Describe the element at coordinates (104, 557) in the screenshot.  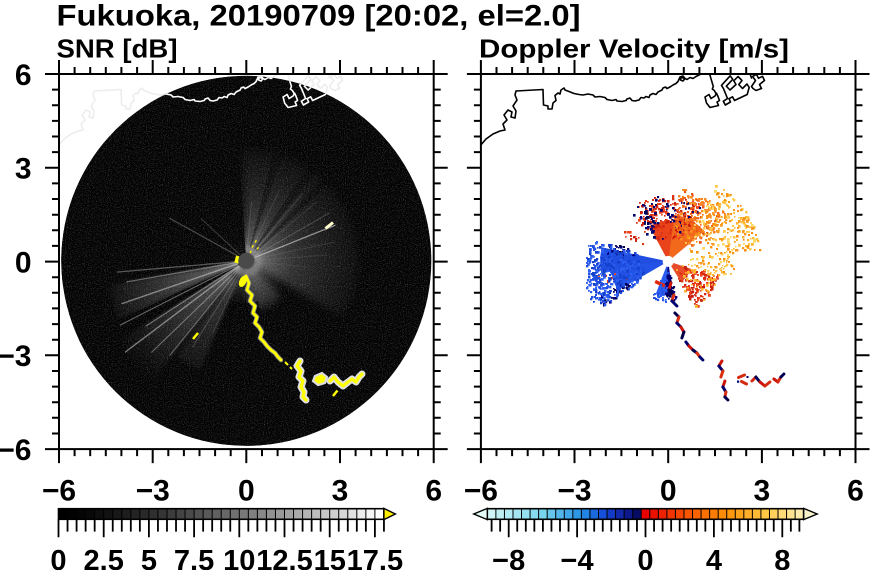
I see `svg-text: 2.5` at that location.